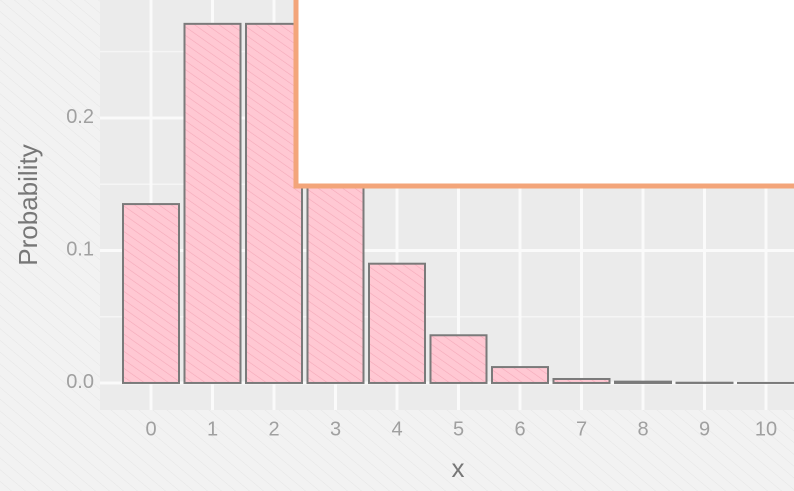  Describe the element at coordinates (212, 429) in the screenshot. I see `x-tick-label: 1` at that location.